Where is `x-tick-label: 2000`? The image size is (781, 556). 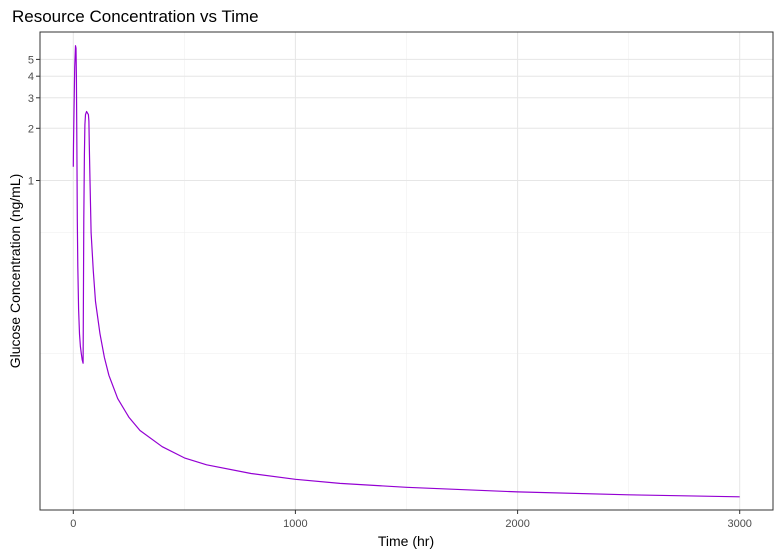 x-tick-label: 2000 is located at coordinates (517, 524).